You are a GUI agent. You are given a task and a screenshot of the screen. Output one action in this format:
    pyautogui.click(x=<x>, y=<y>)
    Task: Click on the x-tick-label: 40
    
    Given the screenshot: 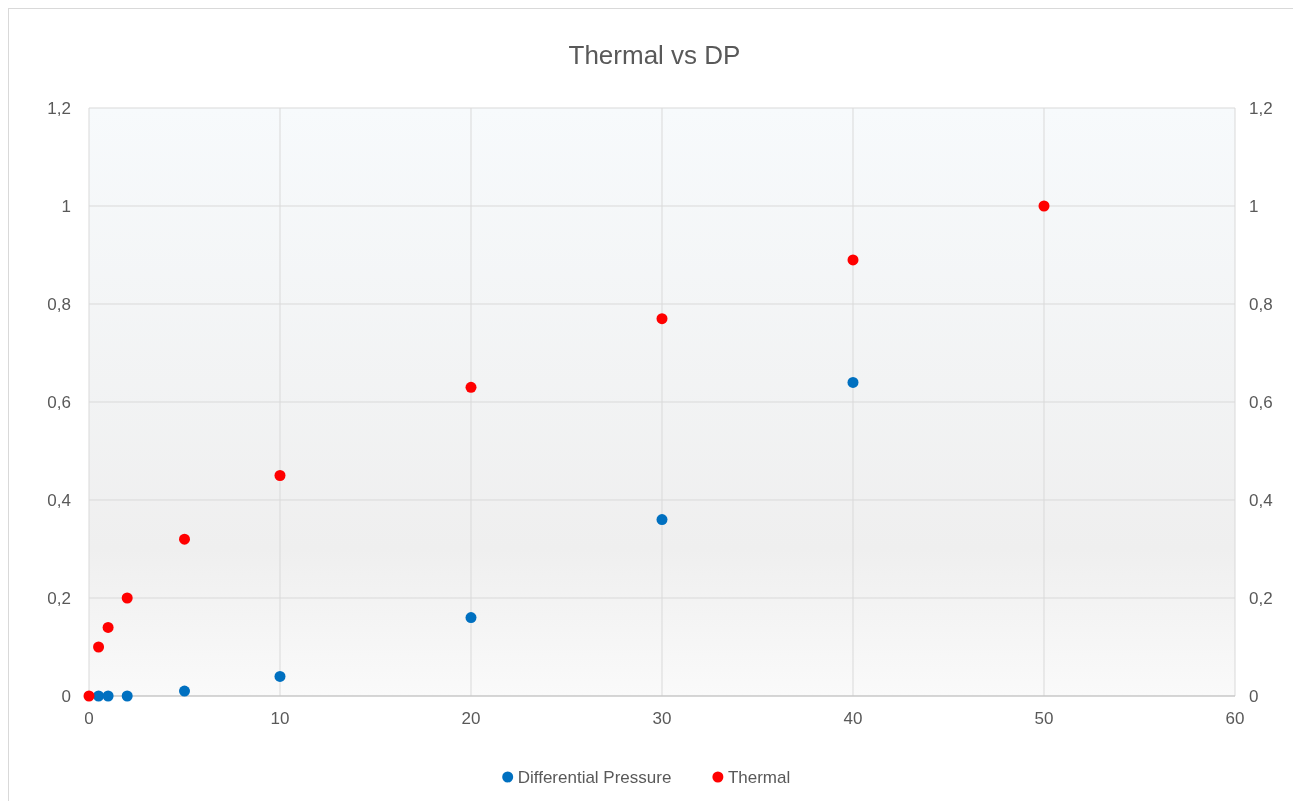 What is the action you would take?
    pyautogui.click(x=853, y=718)
    